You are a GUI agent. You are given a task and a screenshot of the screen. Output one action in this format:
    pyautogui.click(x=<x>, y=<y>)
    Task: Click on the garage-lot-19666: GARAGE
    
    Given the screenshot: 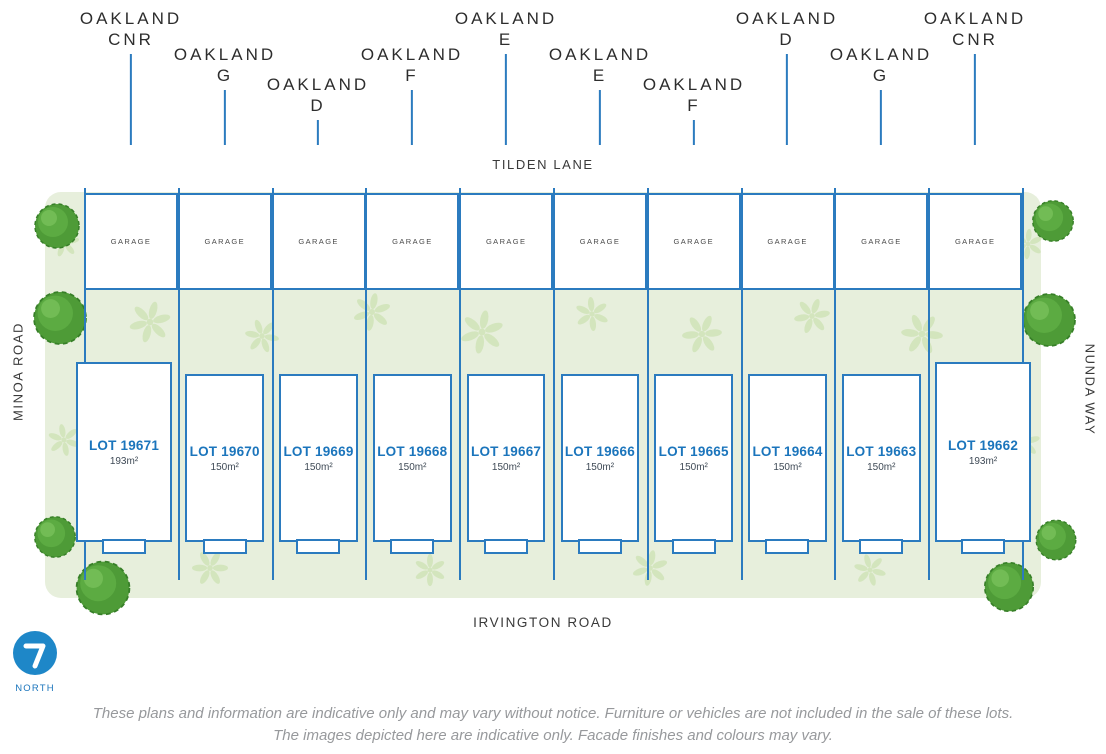 What is the action you would take?
    pyautogui.click(x=600, y=241)
    